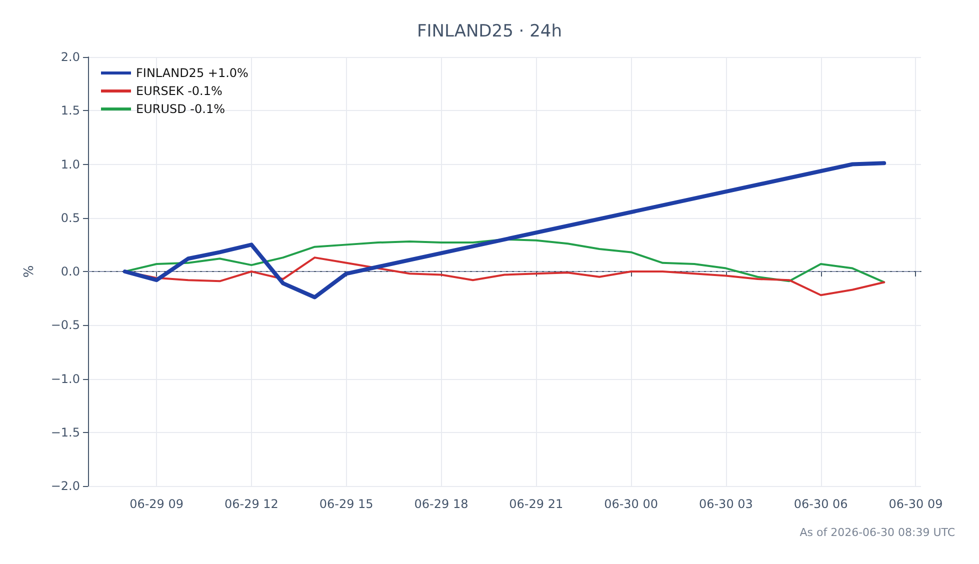 The image size is (979, 564). What do you see at coordinates (70, 111) in the screenshot?
I see `y-tick-label: 1.5` at bounding box center [70, 111].